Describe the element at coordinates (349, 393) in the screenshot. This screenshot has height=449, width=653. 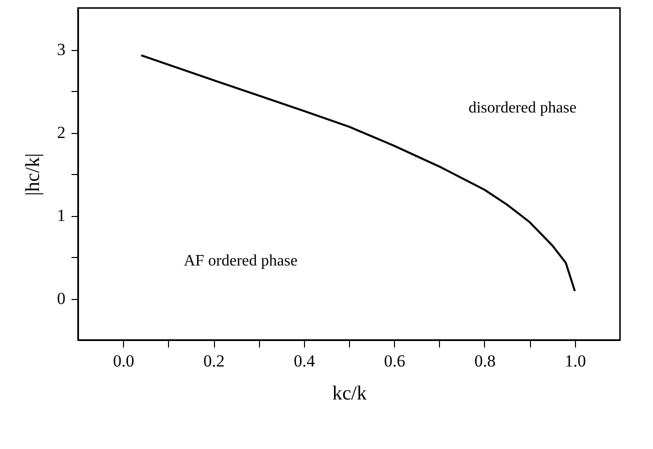
I see `x-axis-title: kc/k` at that location.